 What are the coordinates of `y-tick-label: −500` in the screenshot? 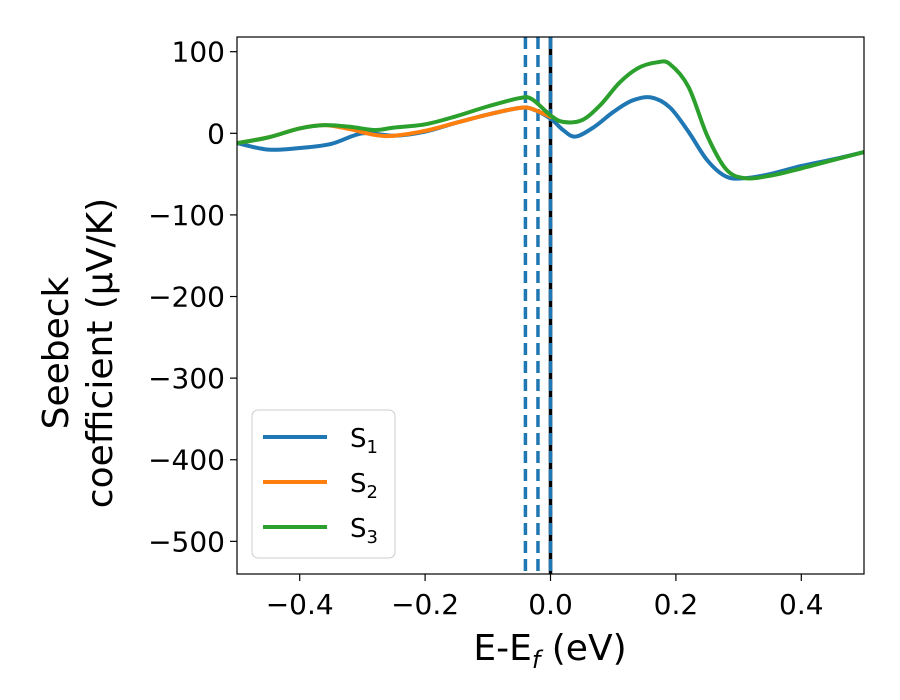 It's located at (186, 541).